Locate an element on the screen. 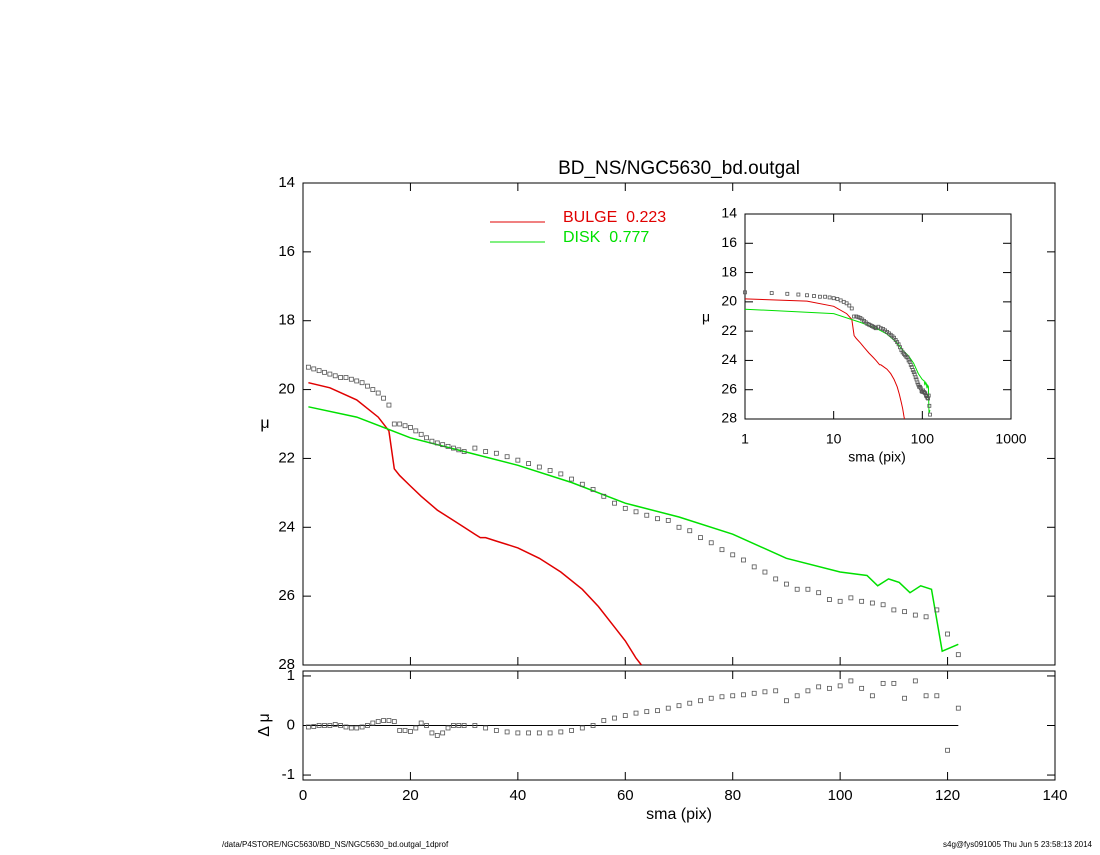 This screenshot has width=1100, height=855. y-tick-label: -1 is located at coordinates (288, 774).